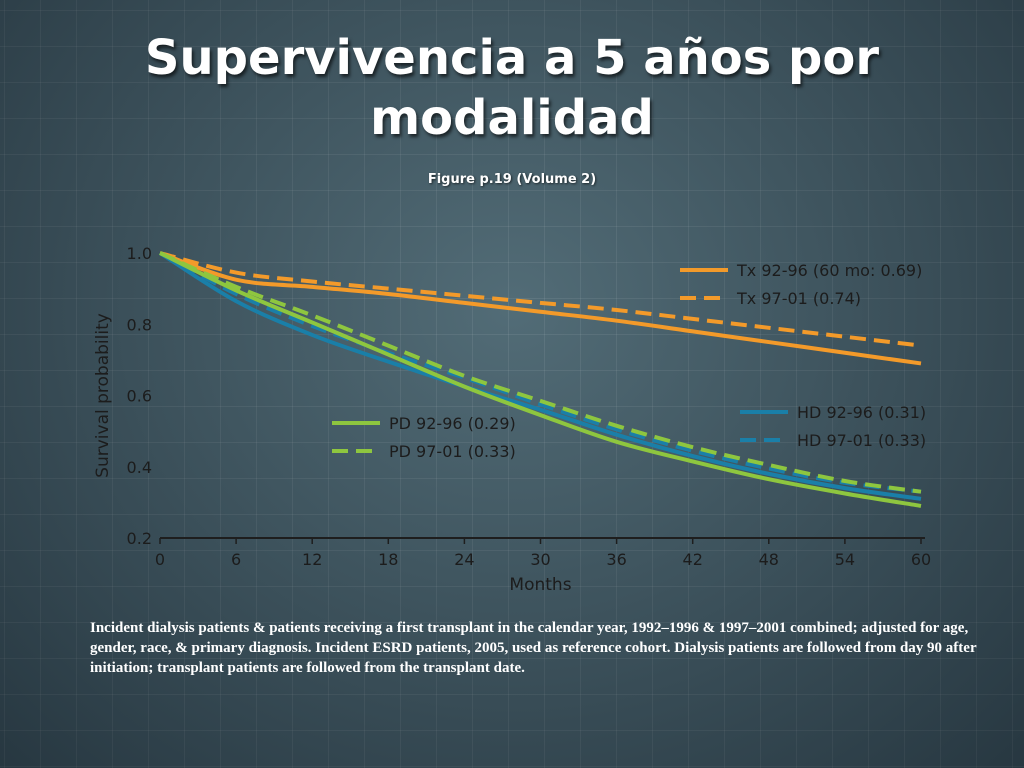 The height and width of the screenshot is (768, 1024). What do you see at coordinates (512, 179) in the screenshot?
I see `slide-subtitle: Figure p.19 (Volume 2)` at bounding box center [512, 179].